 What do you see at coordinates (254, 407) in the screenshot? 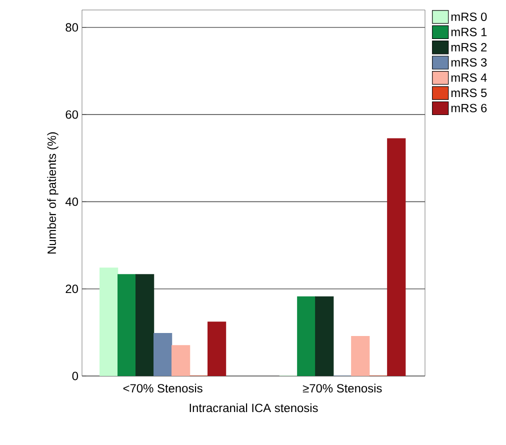
I see `x-axis-title: Intracranial ICA stenosis` at bounding box center [254, 407].